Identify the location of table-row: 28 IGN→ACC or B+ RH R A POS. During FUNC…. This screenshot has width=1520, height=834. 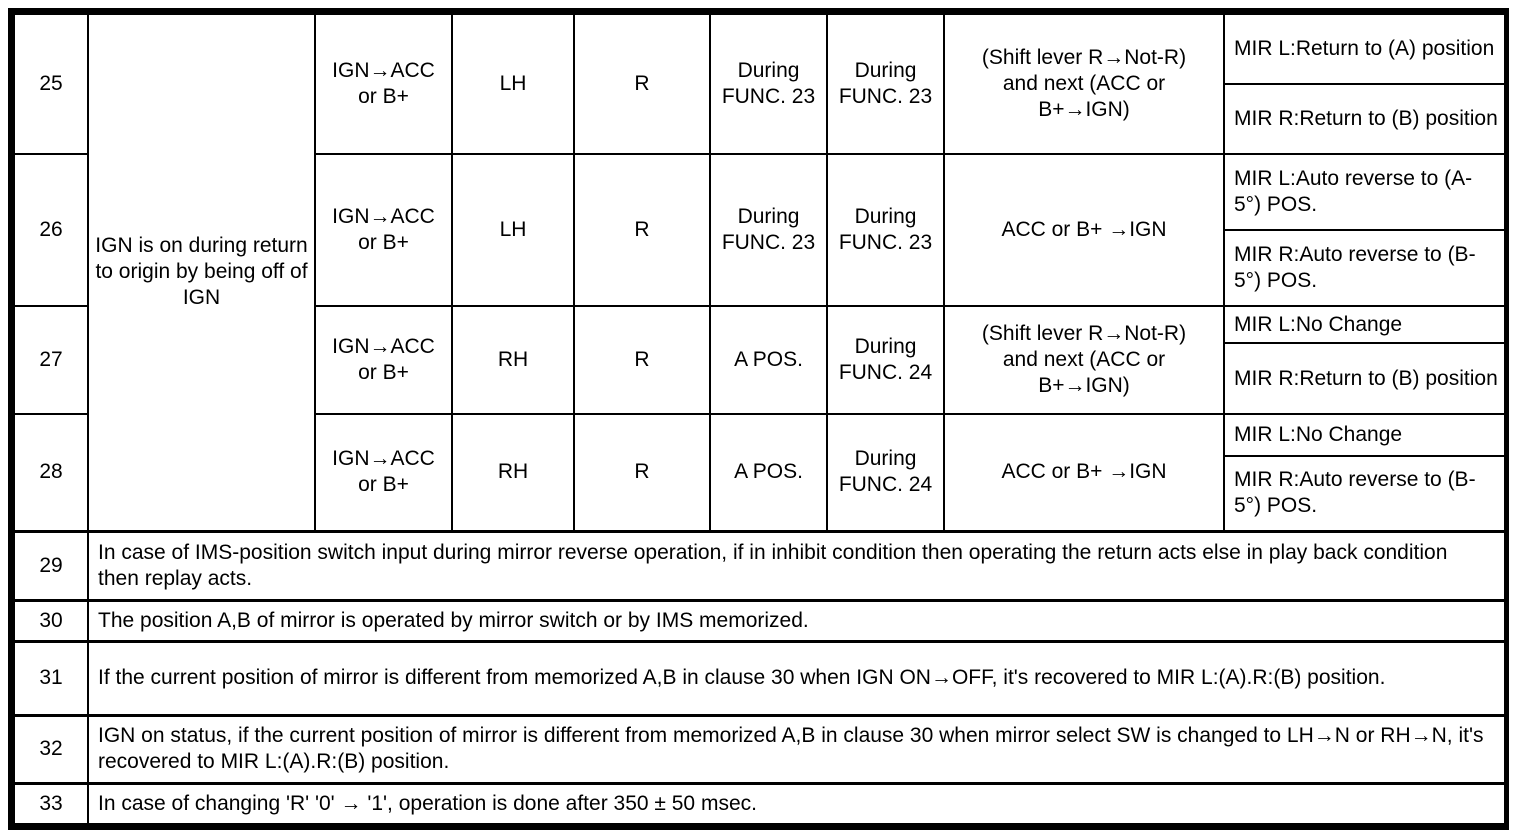
(759, 472).